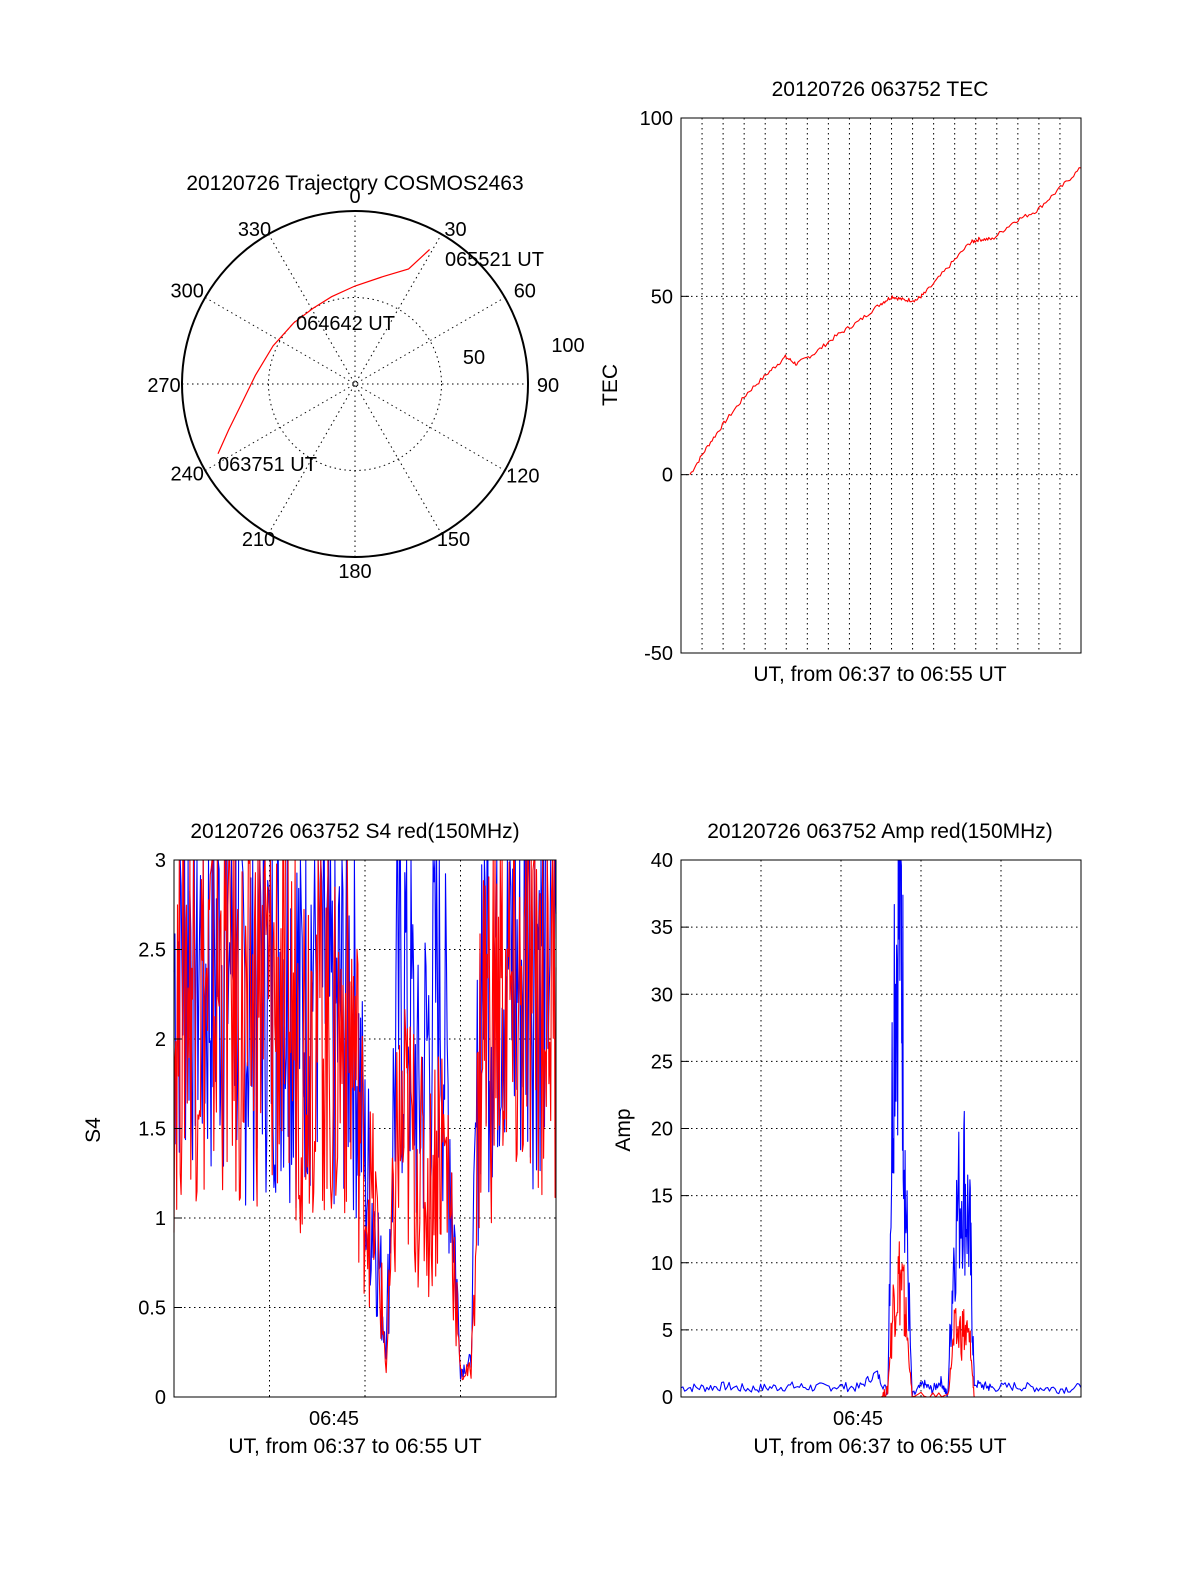  I want to click on polar-angle-tick-90: 90, so click(548, 386).